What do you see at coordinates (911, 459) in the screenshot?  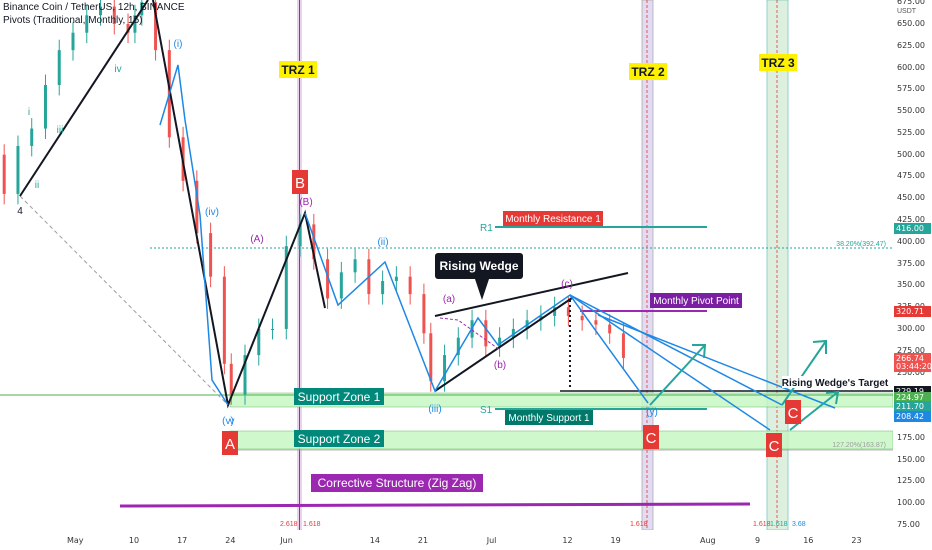 I see `price-tick: 150.00` at bounding box center [911, 459].